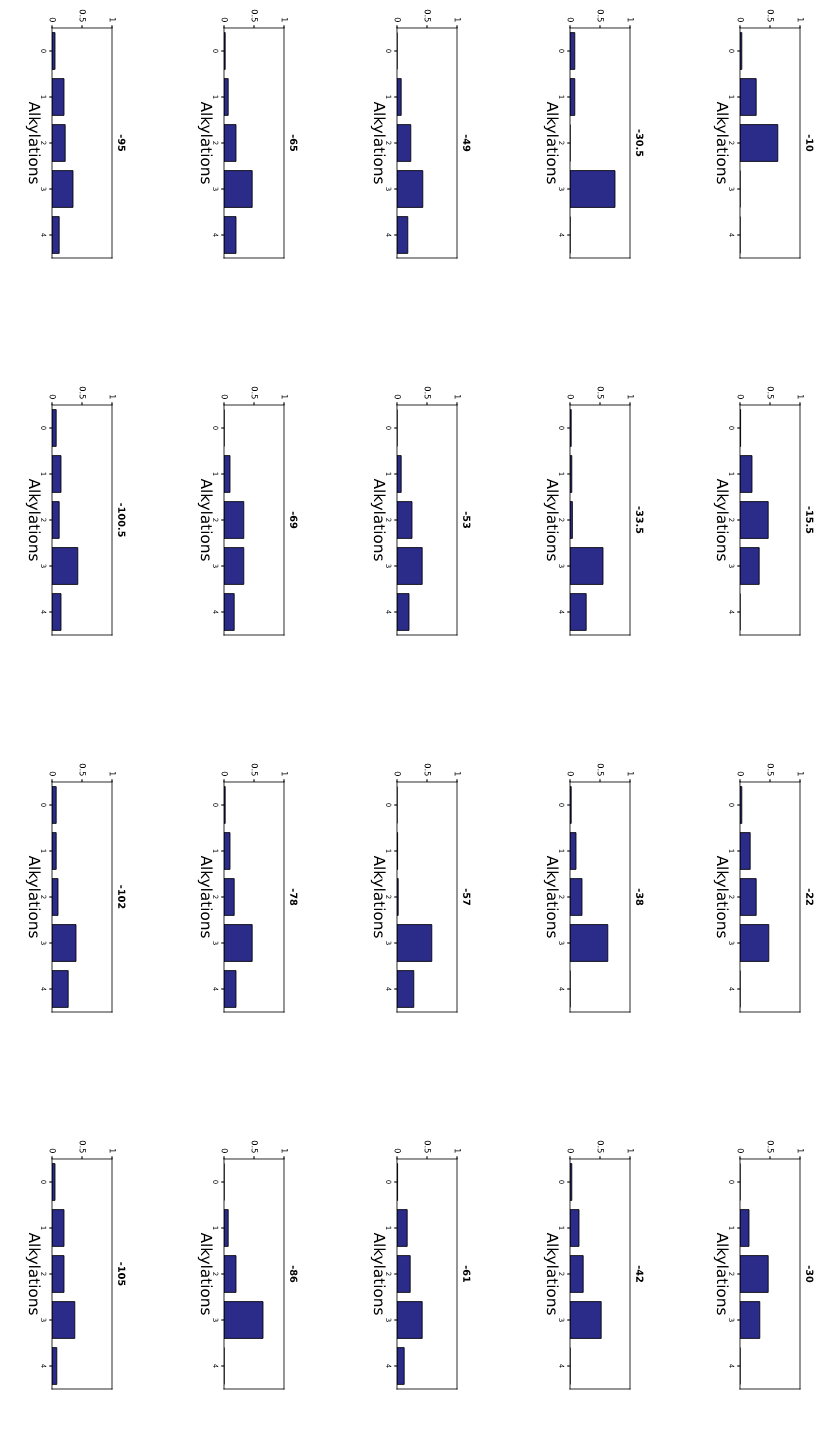  What do you see at coordinates (467, 520) in the screenshot?
I see `text: -53` at bounding box center [467, 520].